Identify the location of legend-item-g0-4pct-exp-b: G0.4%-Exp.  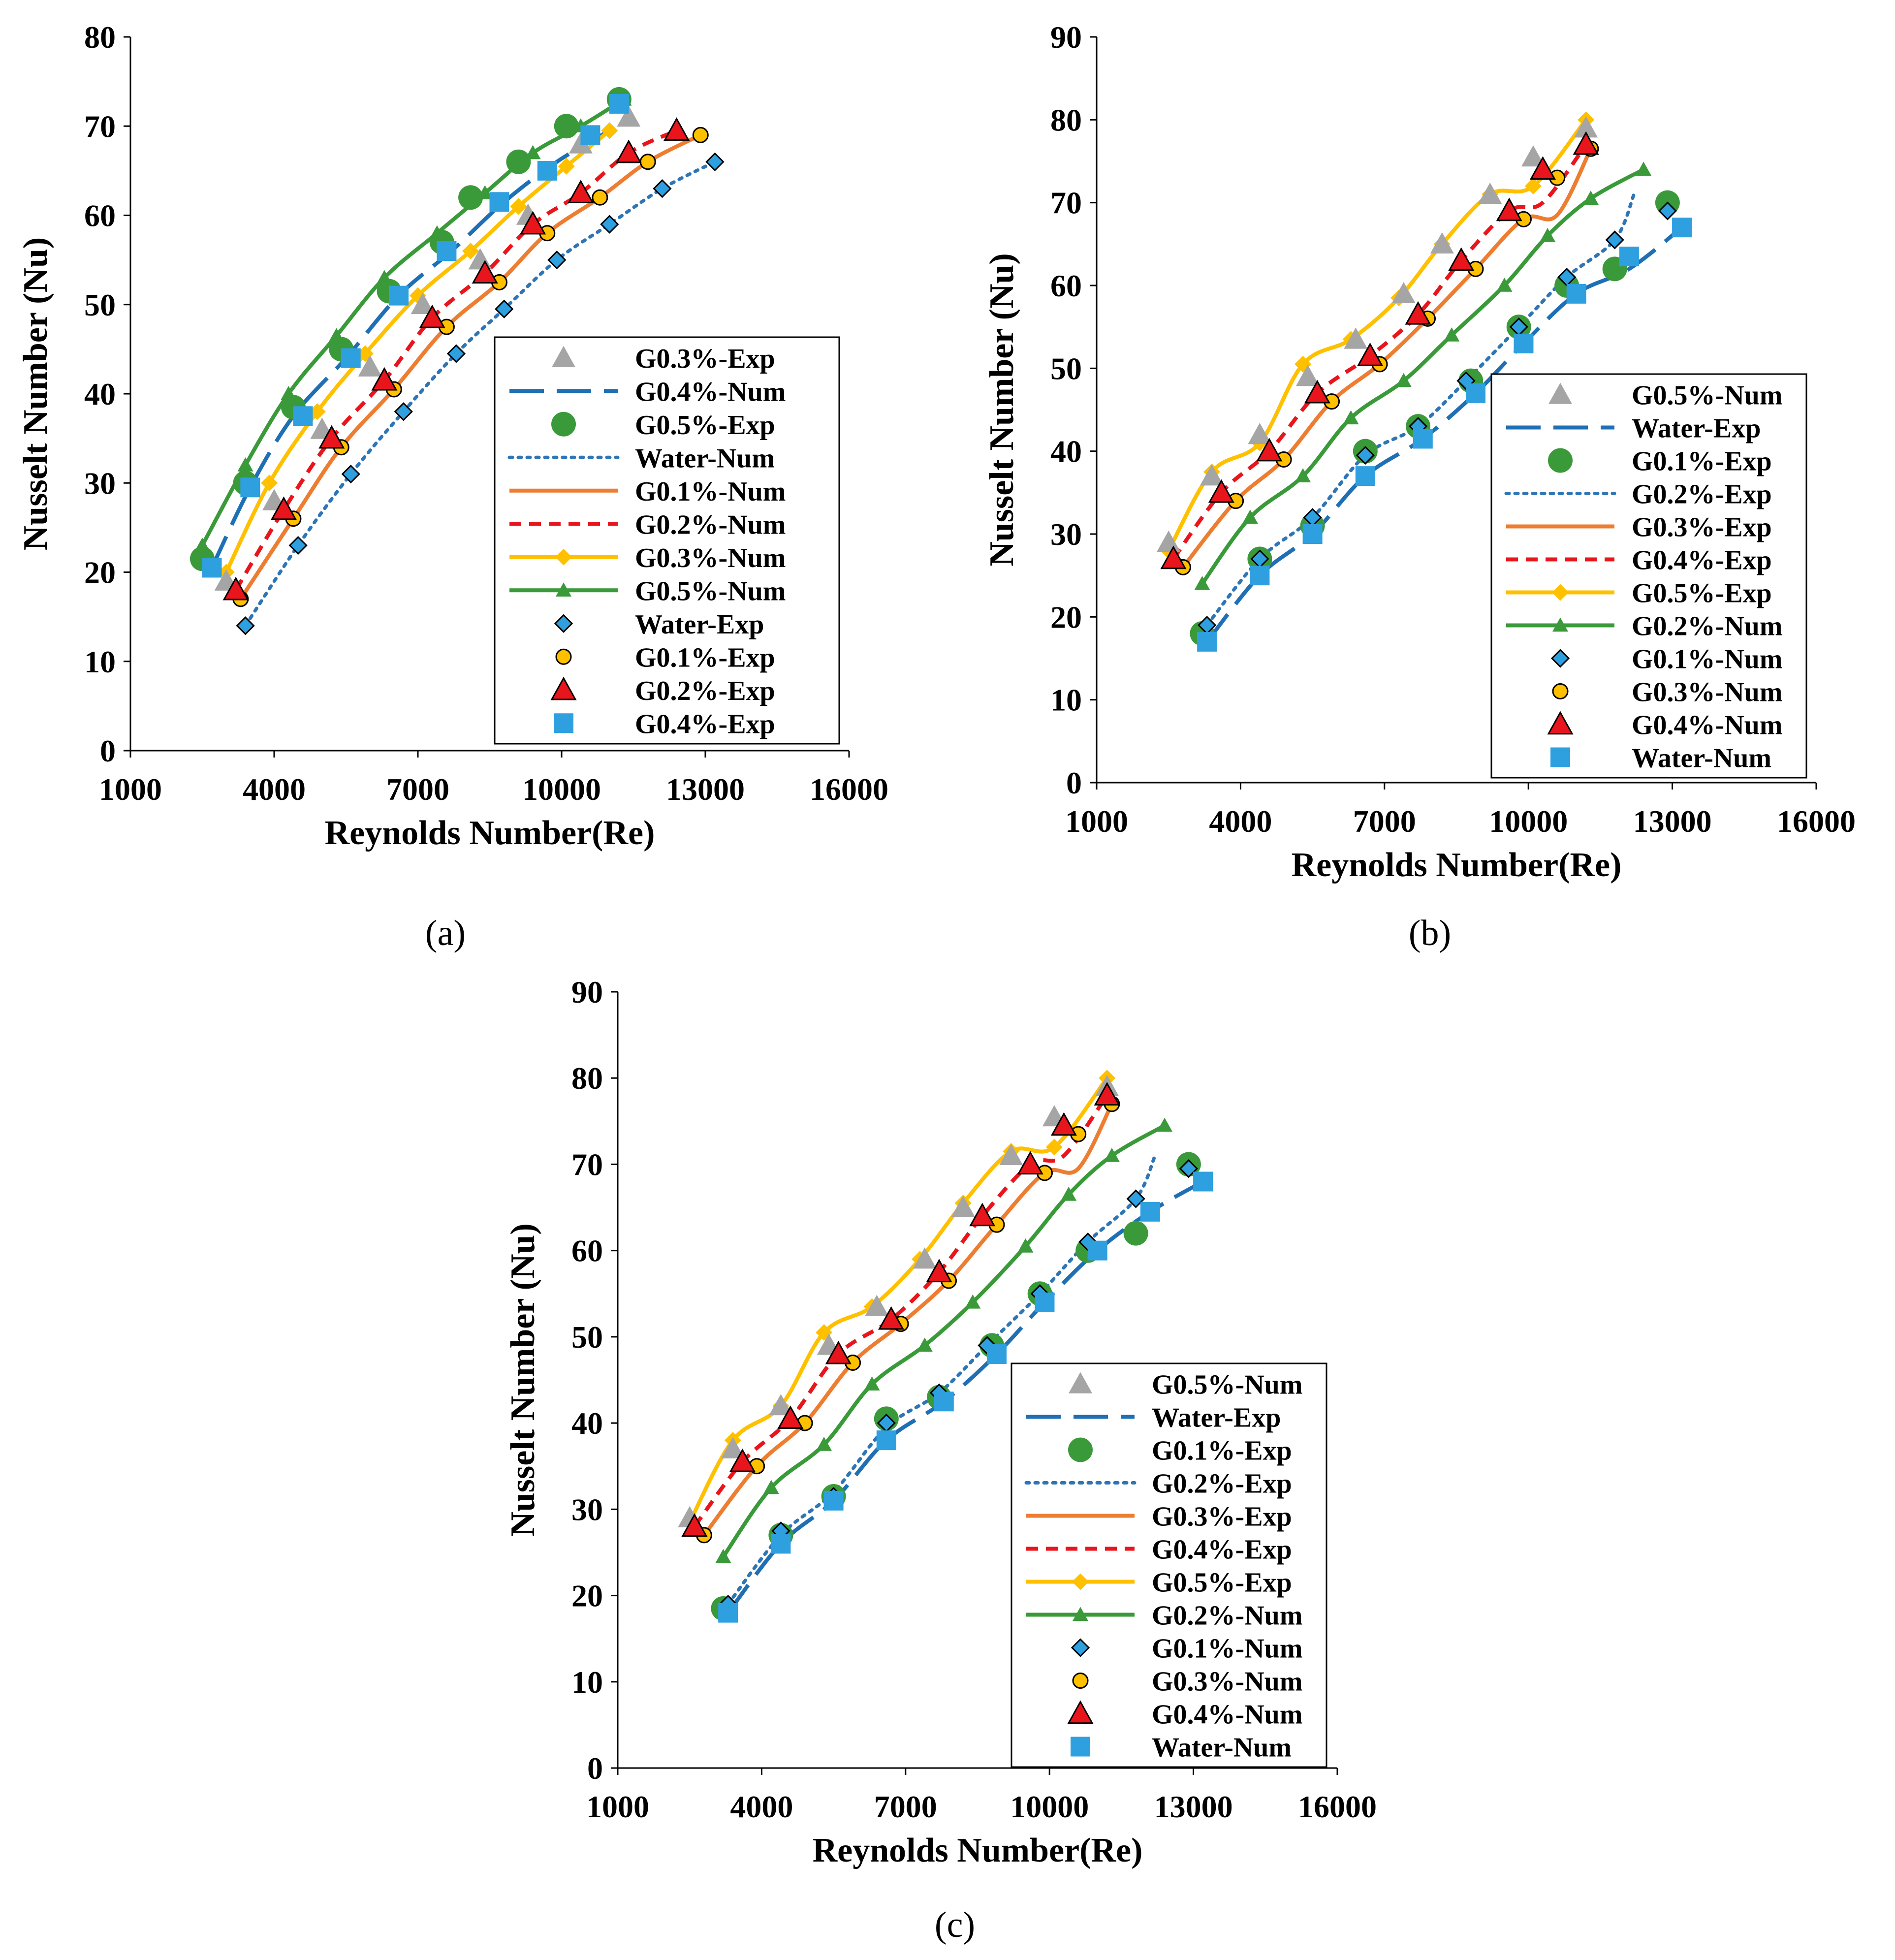
(1639, 560).